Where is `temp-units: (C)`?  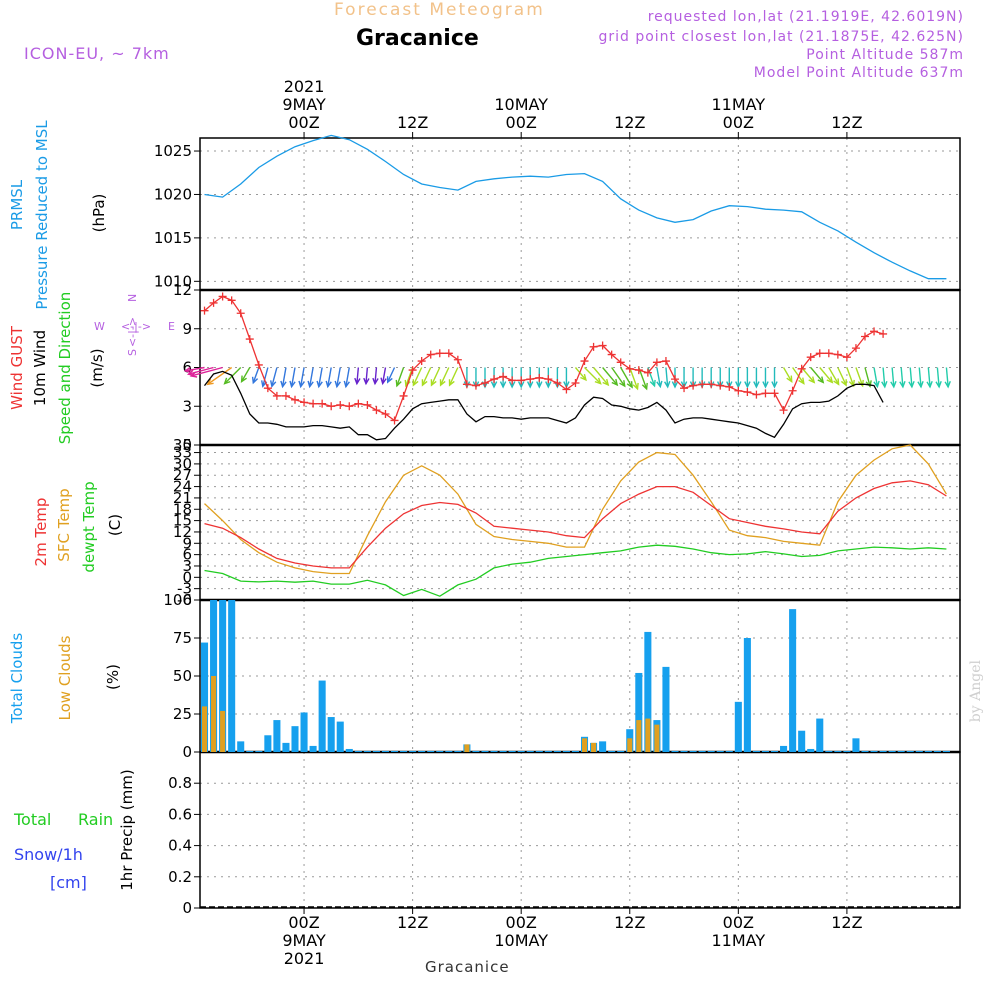
temp-units: (C) is located at coordinates (115, 525).